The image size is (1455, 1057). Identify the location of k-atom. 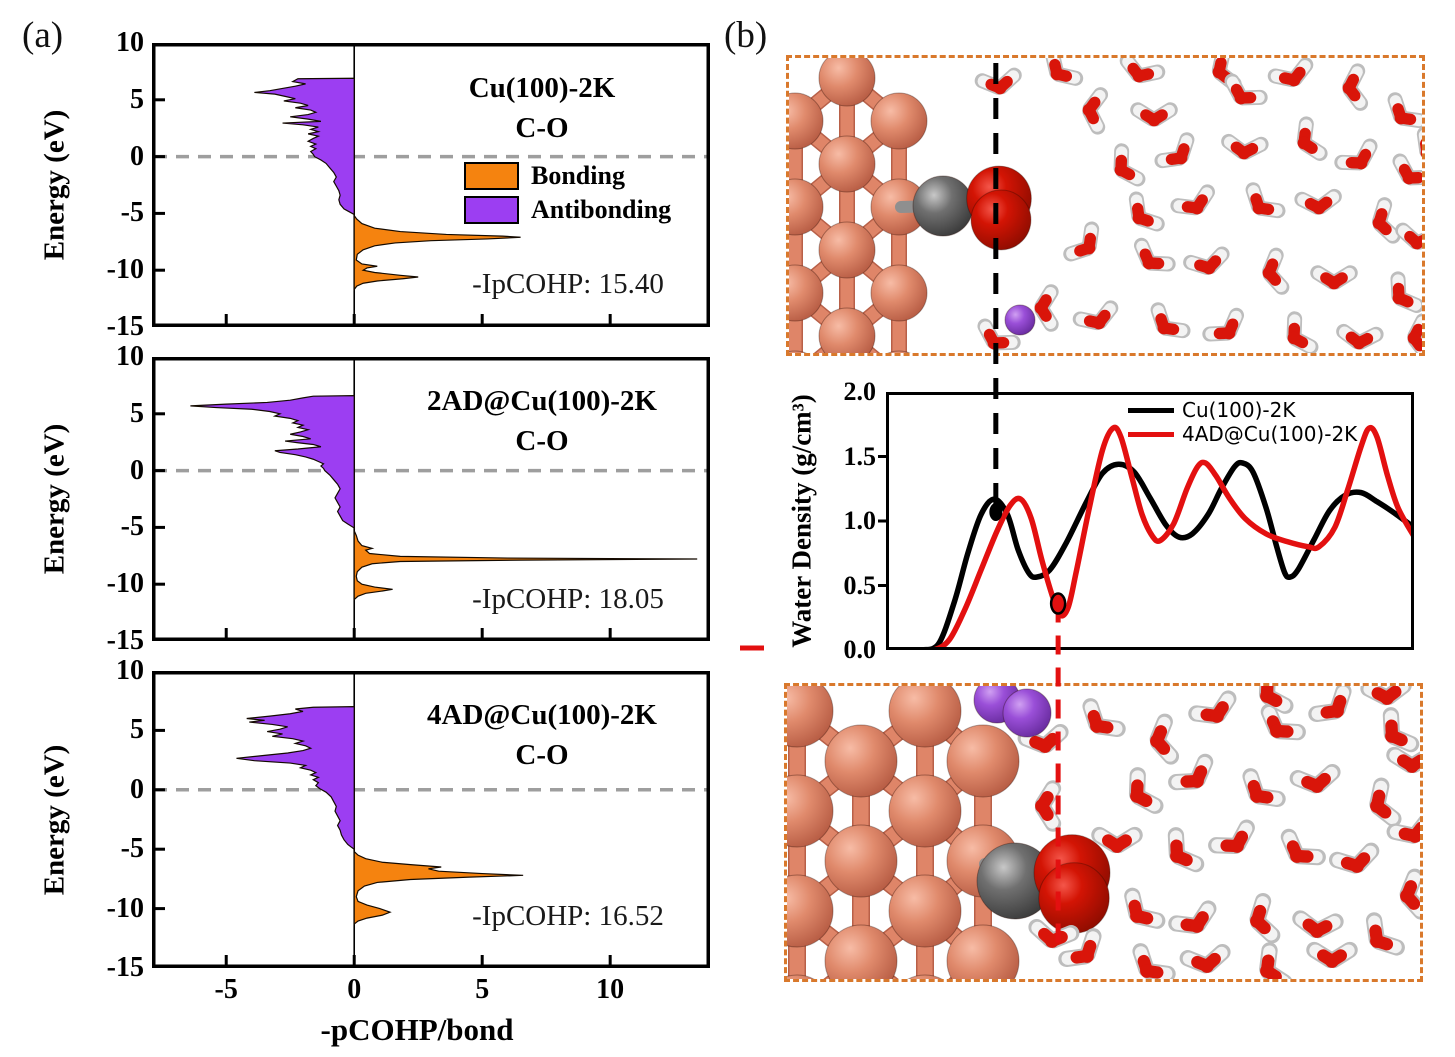
(1027, 713).